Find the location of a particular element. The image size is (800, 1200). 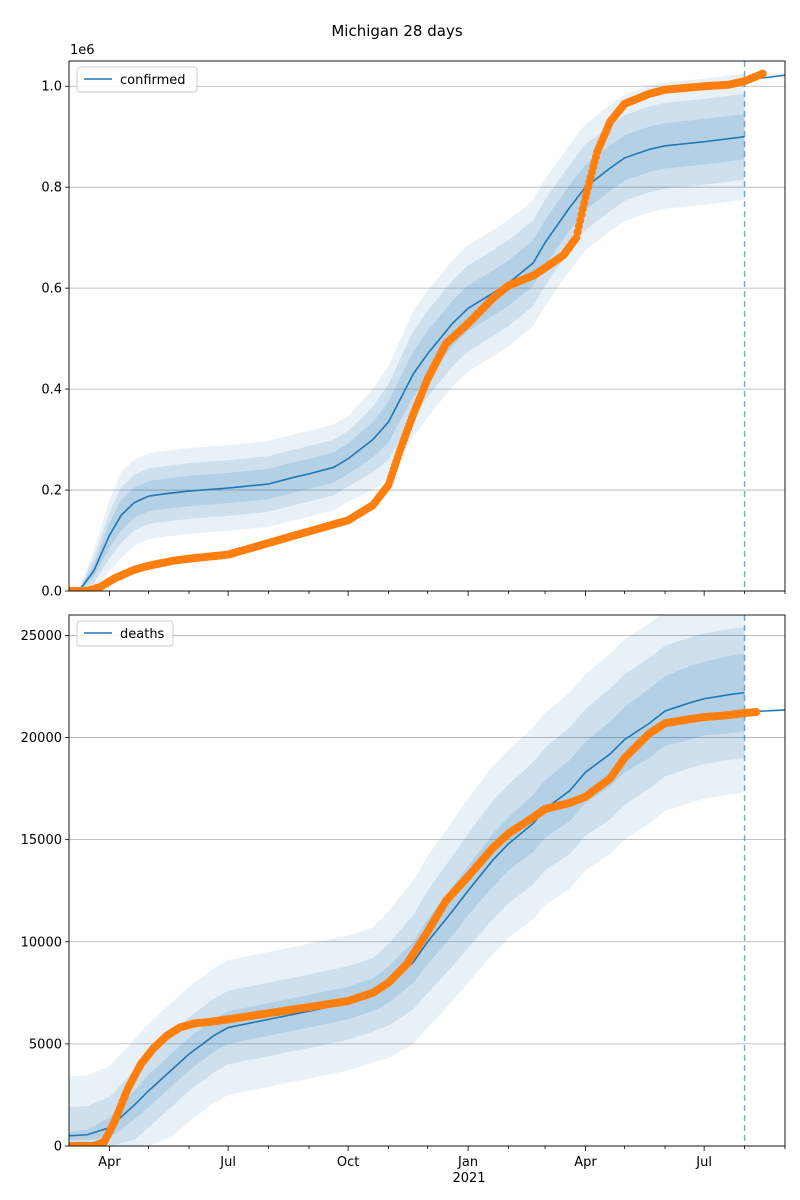

deaths-ytick-label: 15000 is located at coordinates (41, 840).